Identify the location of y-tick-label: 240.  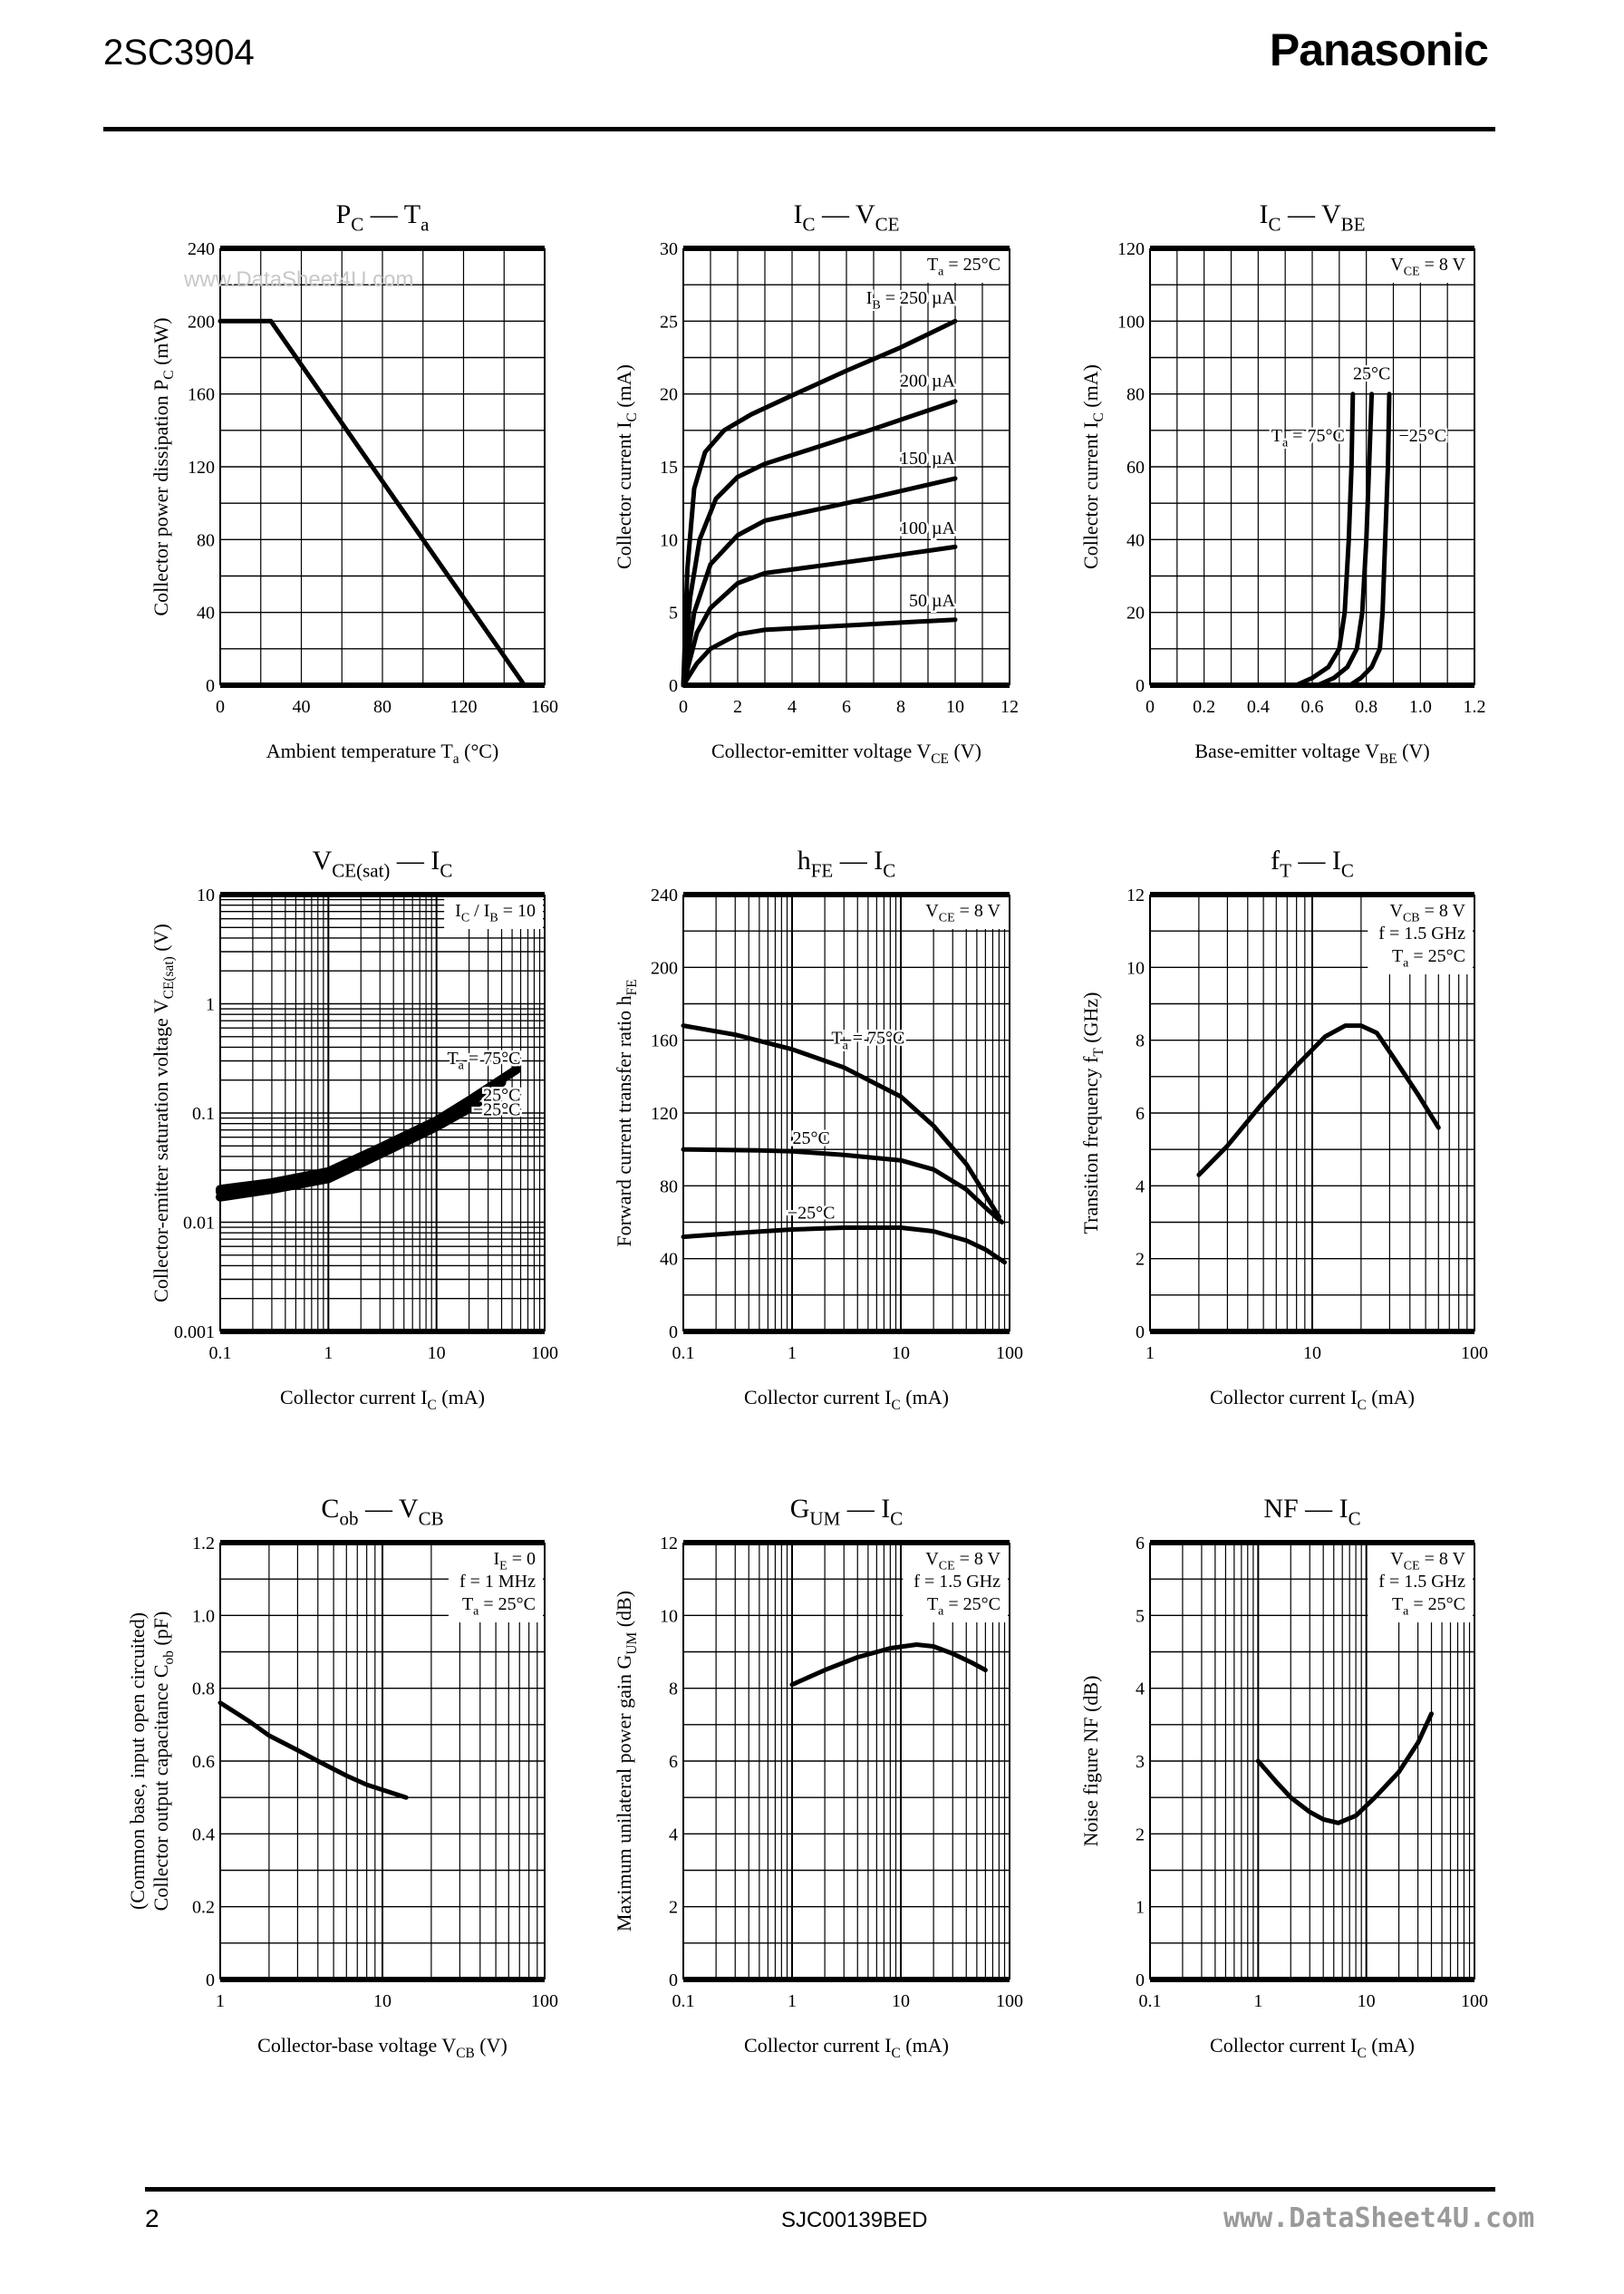
(664, 895).